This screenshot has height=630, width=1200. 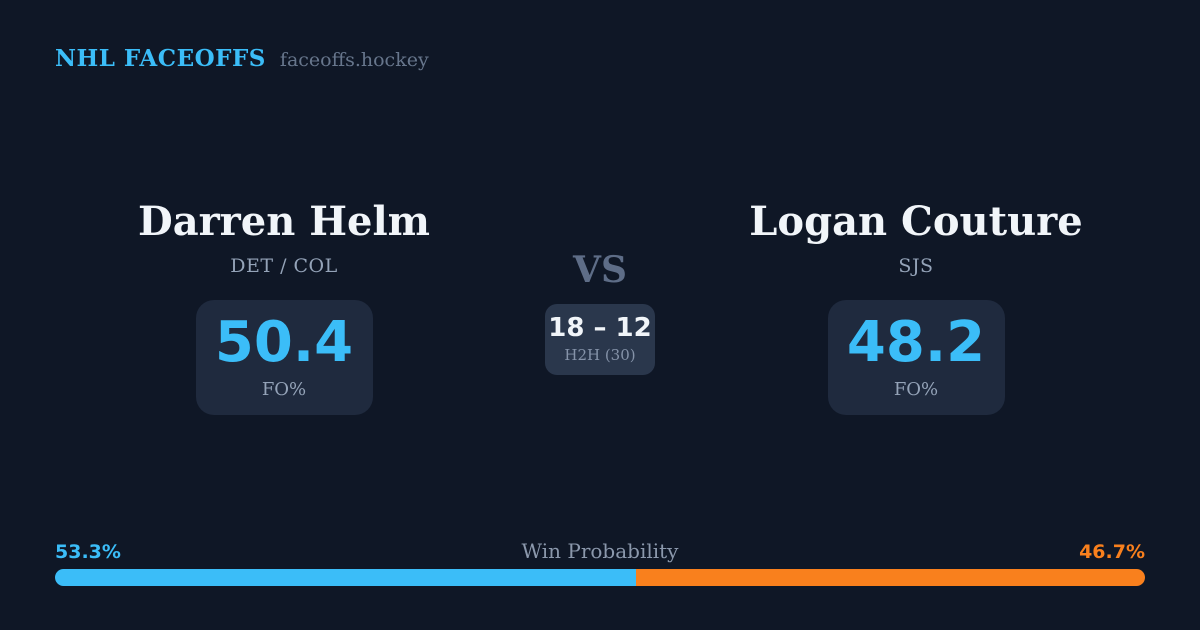 I want to click on win-probability-title: Win Probability, so click(x=600, y=551).